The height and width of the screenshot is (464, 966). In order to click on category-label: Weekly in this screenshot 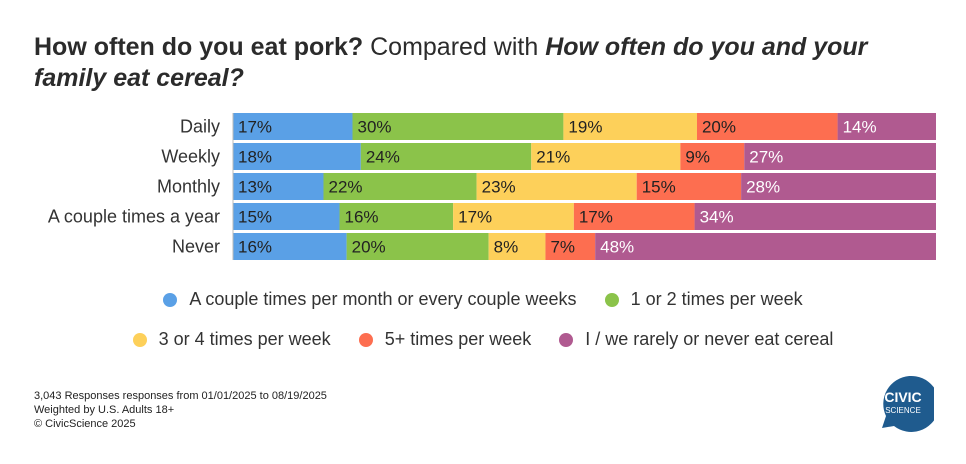, I will do `click(190, 157)`.